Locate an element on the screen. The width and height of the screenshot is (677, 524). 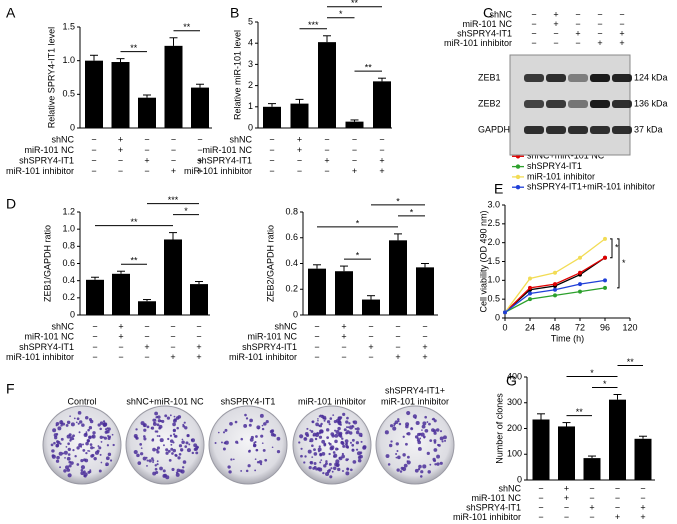
y-tick-label: 0 is located at coordinates (519, 479).